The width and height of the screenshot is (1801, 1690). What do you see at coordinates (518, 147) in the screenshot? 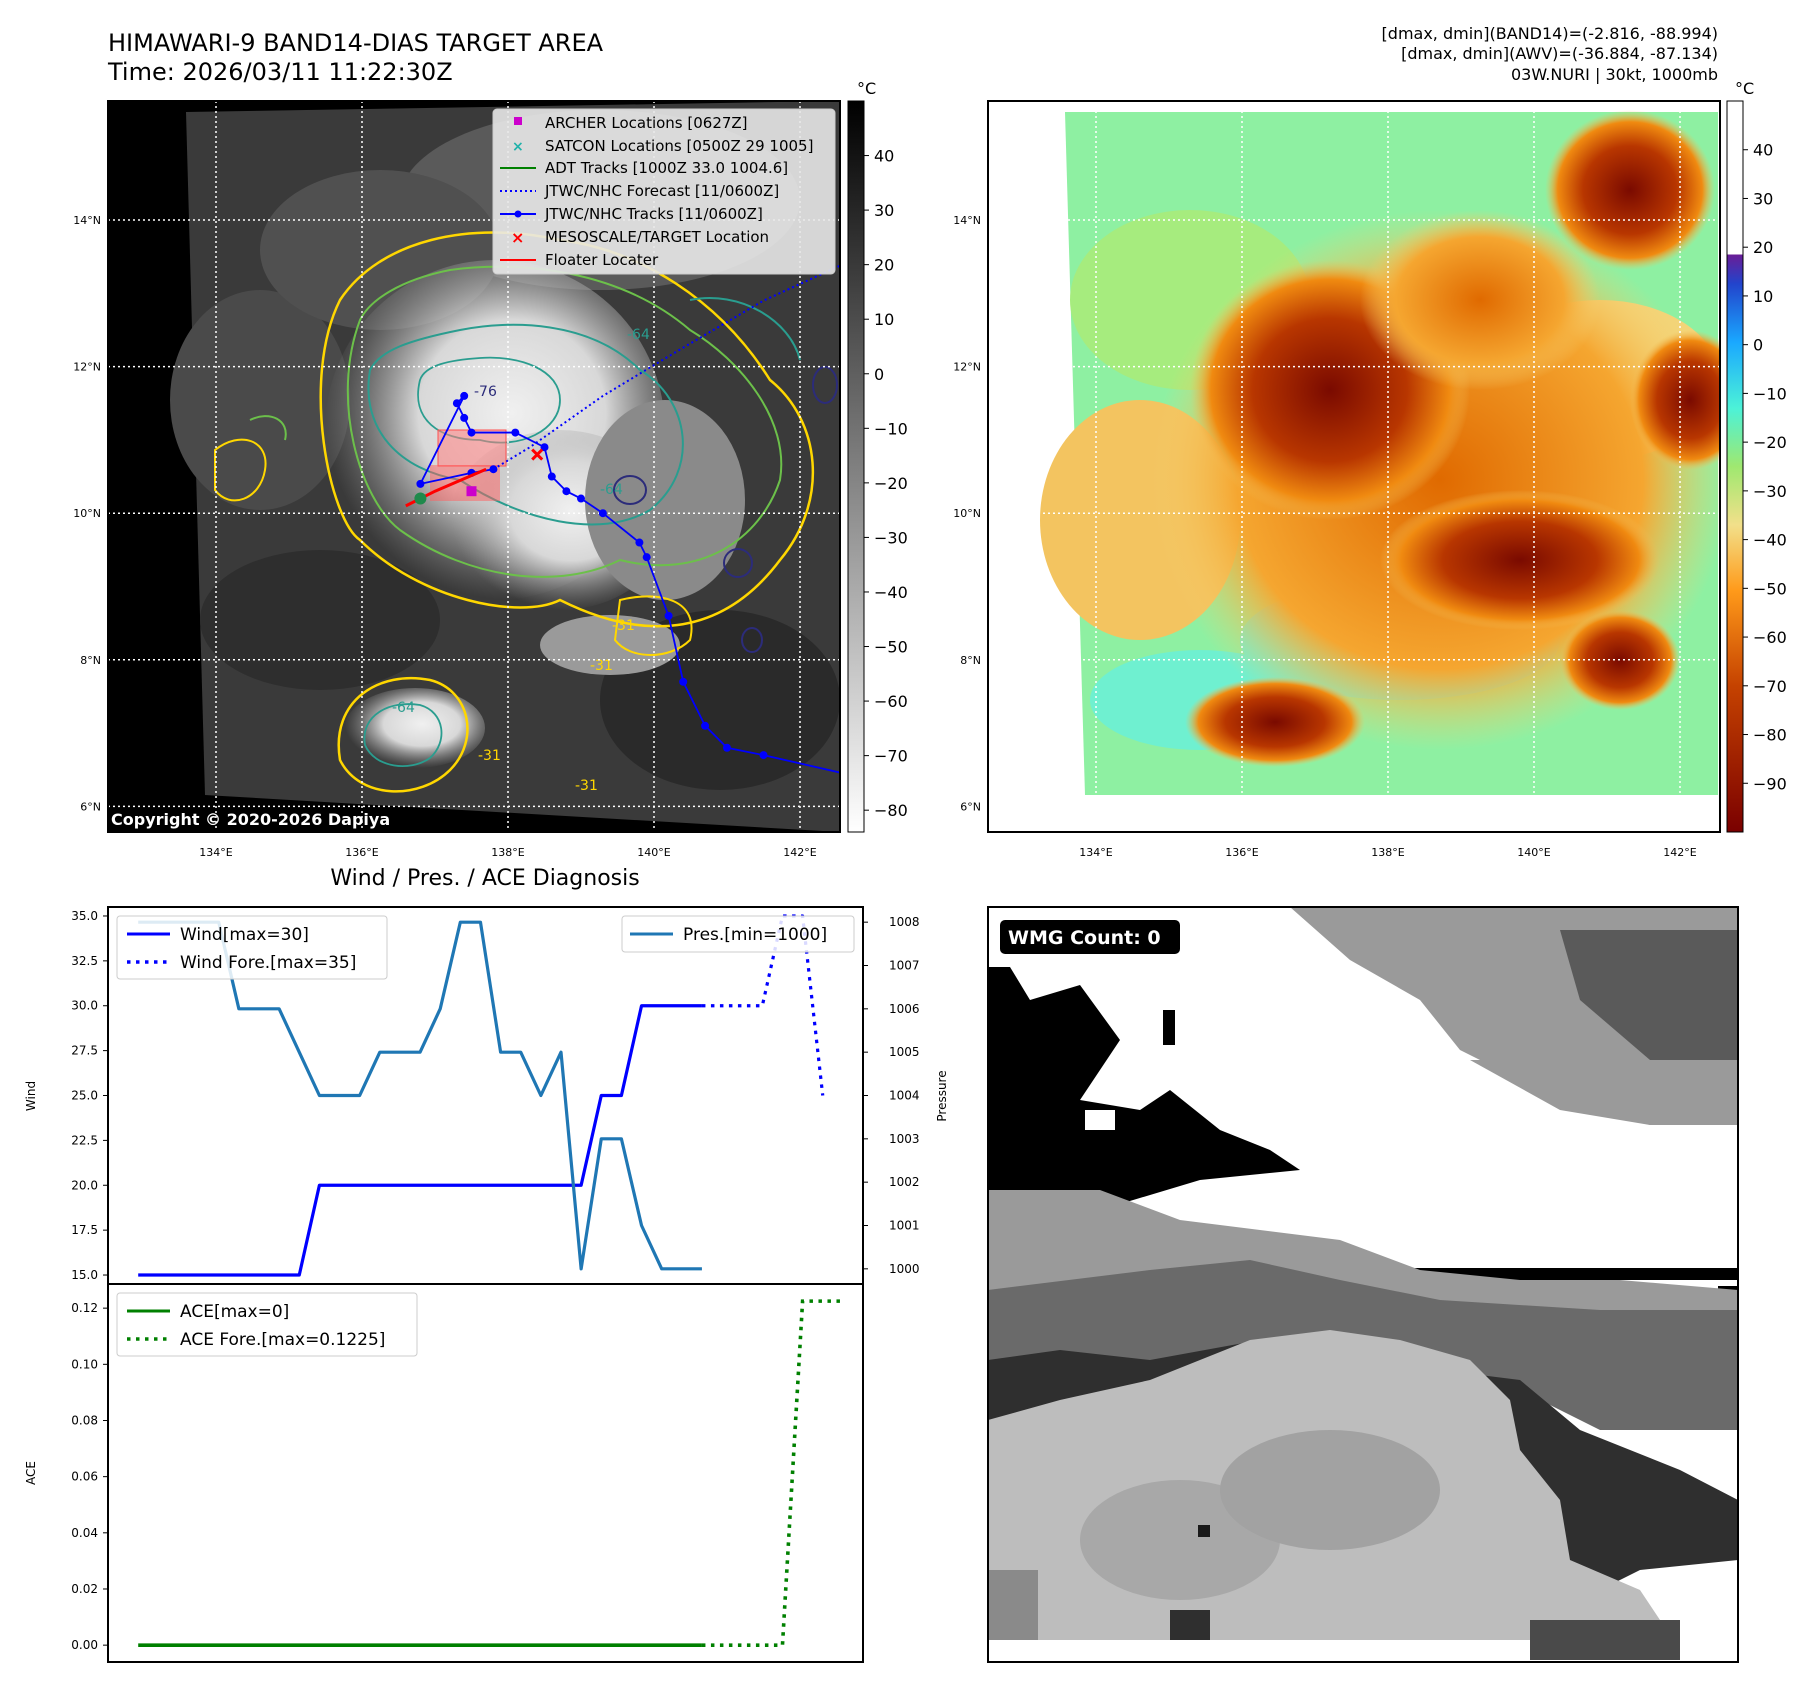
I see `satcon-legend-marker: ×` at bounding box center [518, 147].